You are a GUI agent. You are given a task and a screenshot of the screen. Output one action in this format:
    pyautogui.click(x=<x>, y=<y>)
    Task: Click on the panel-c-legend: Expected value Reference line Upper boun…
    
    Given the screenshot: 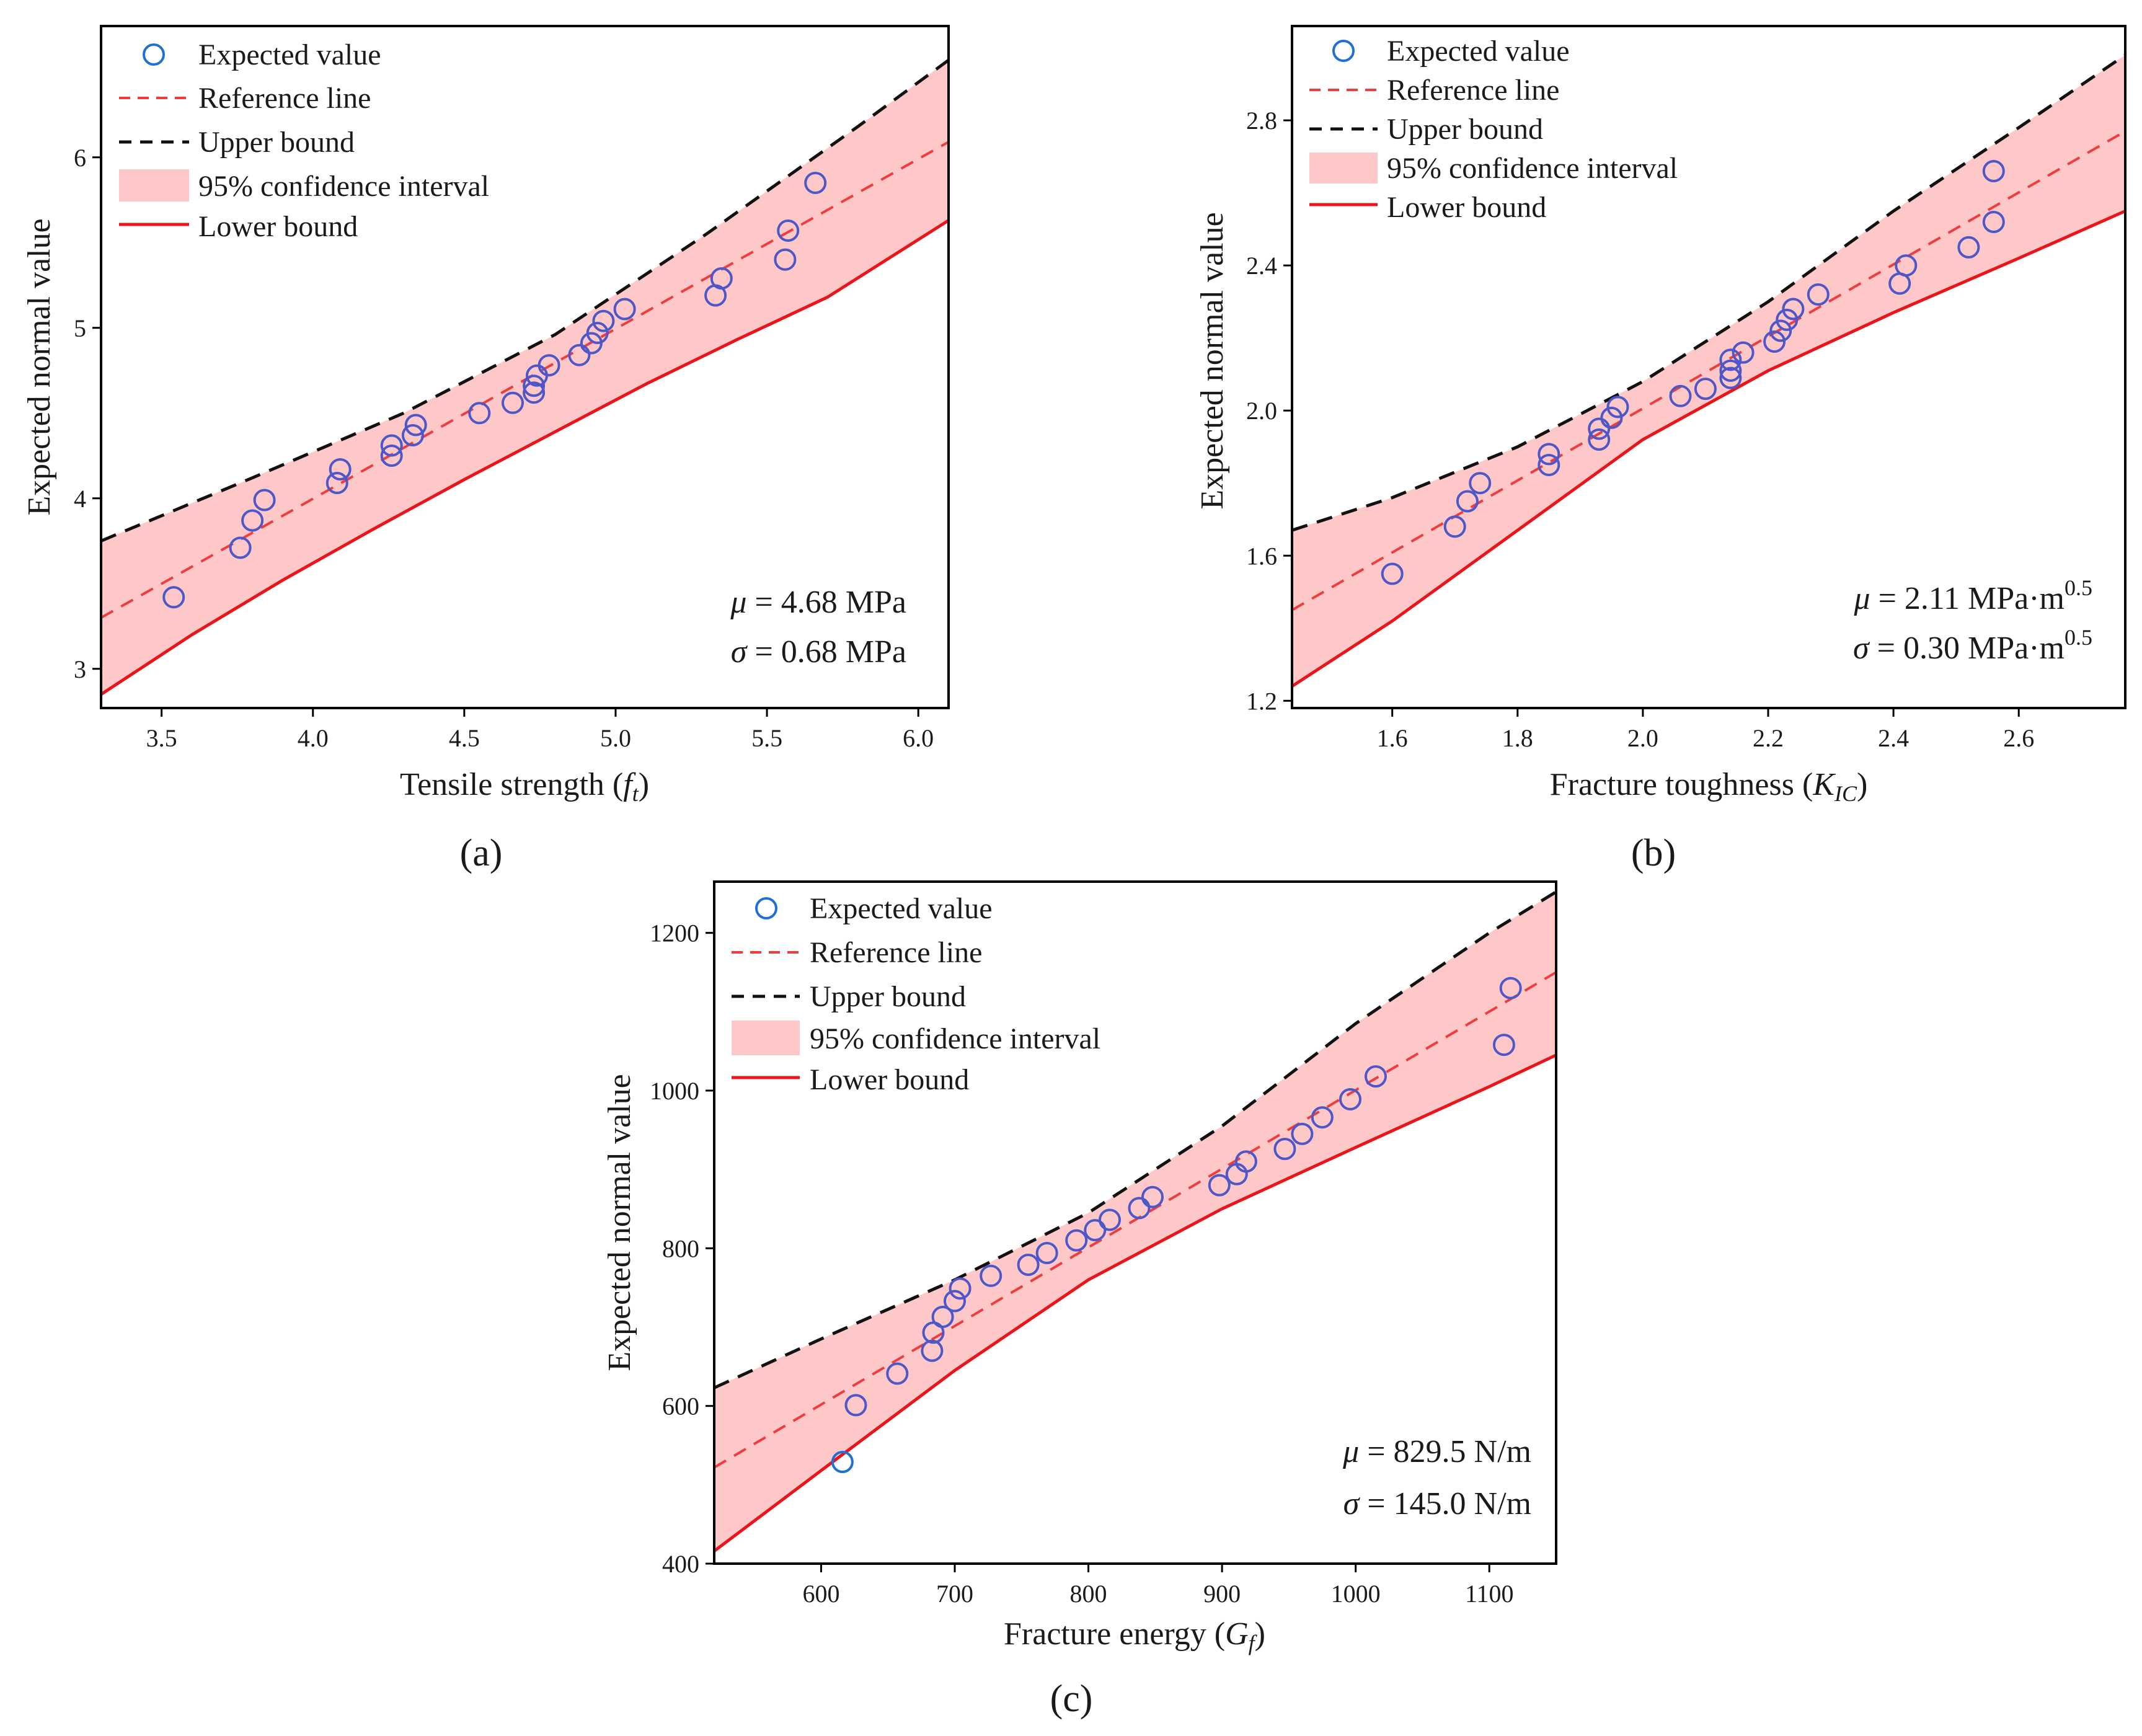 What is the action you would take?
    pyautogui.click(x=916, y=994)
    